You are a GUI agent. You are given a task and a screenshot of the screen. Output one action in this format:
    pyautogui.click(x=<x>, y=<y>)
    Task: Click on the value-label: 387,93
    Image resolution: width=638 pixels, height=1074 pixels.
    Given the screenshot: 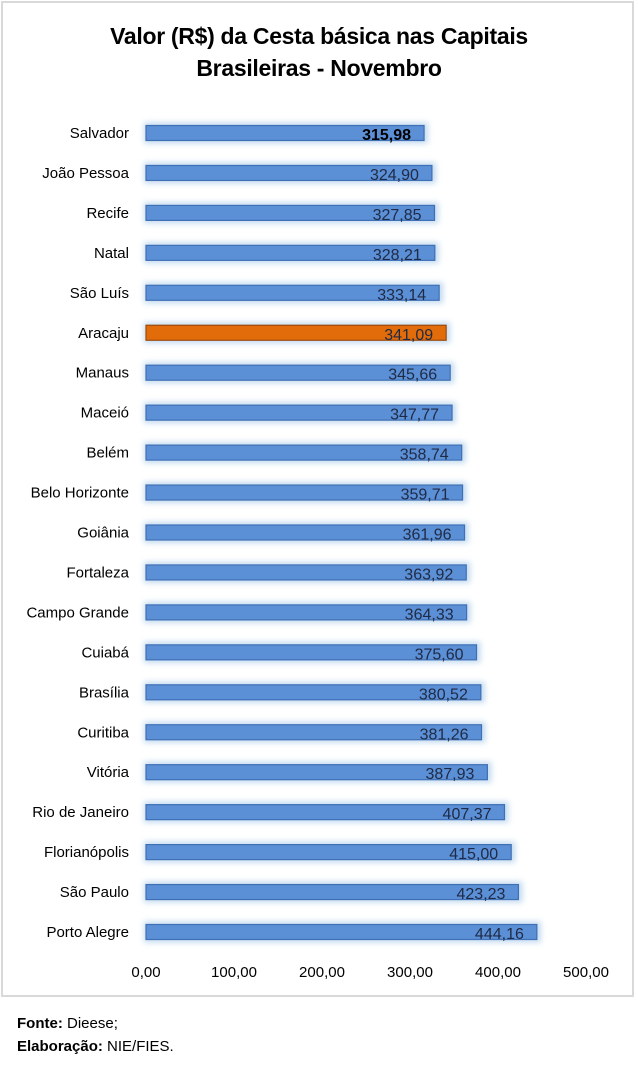 What is the action you would take?
    pyautogui.click(x=449, y=774)
    